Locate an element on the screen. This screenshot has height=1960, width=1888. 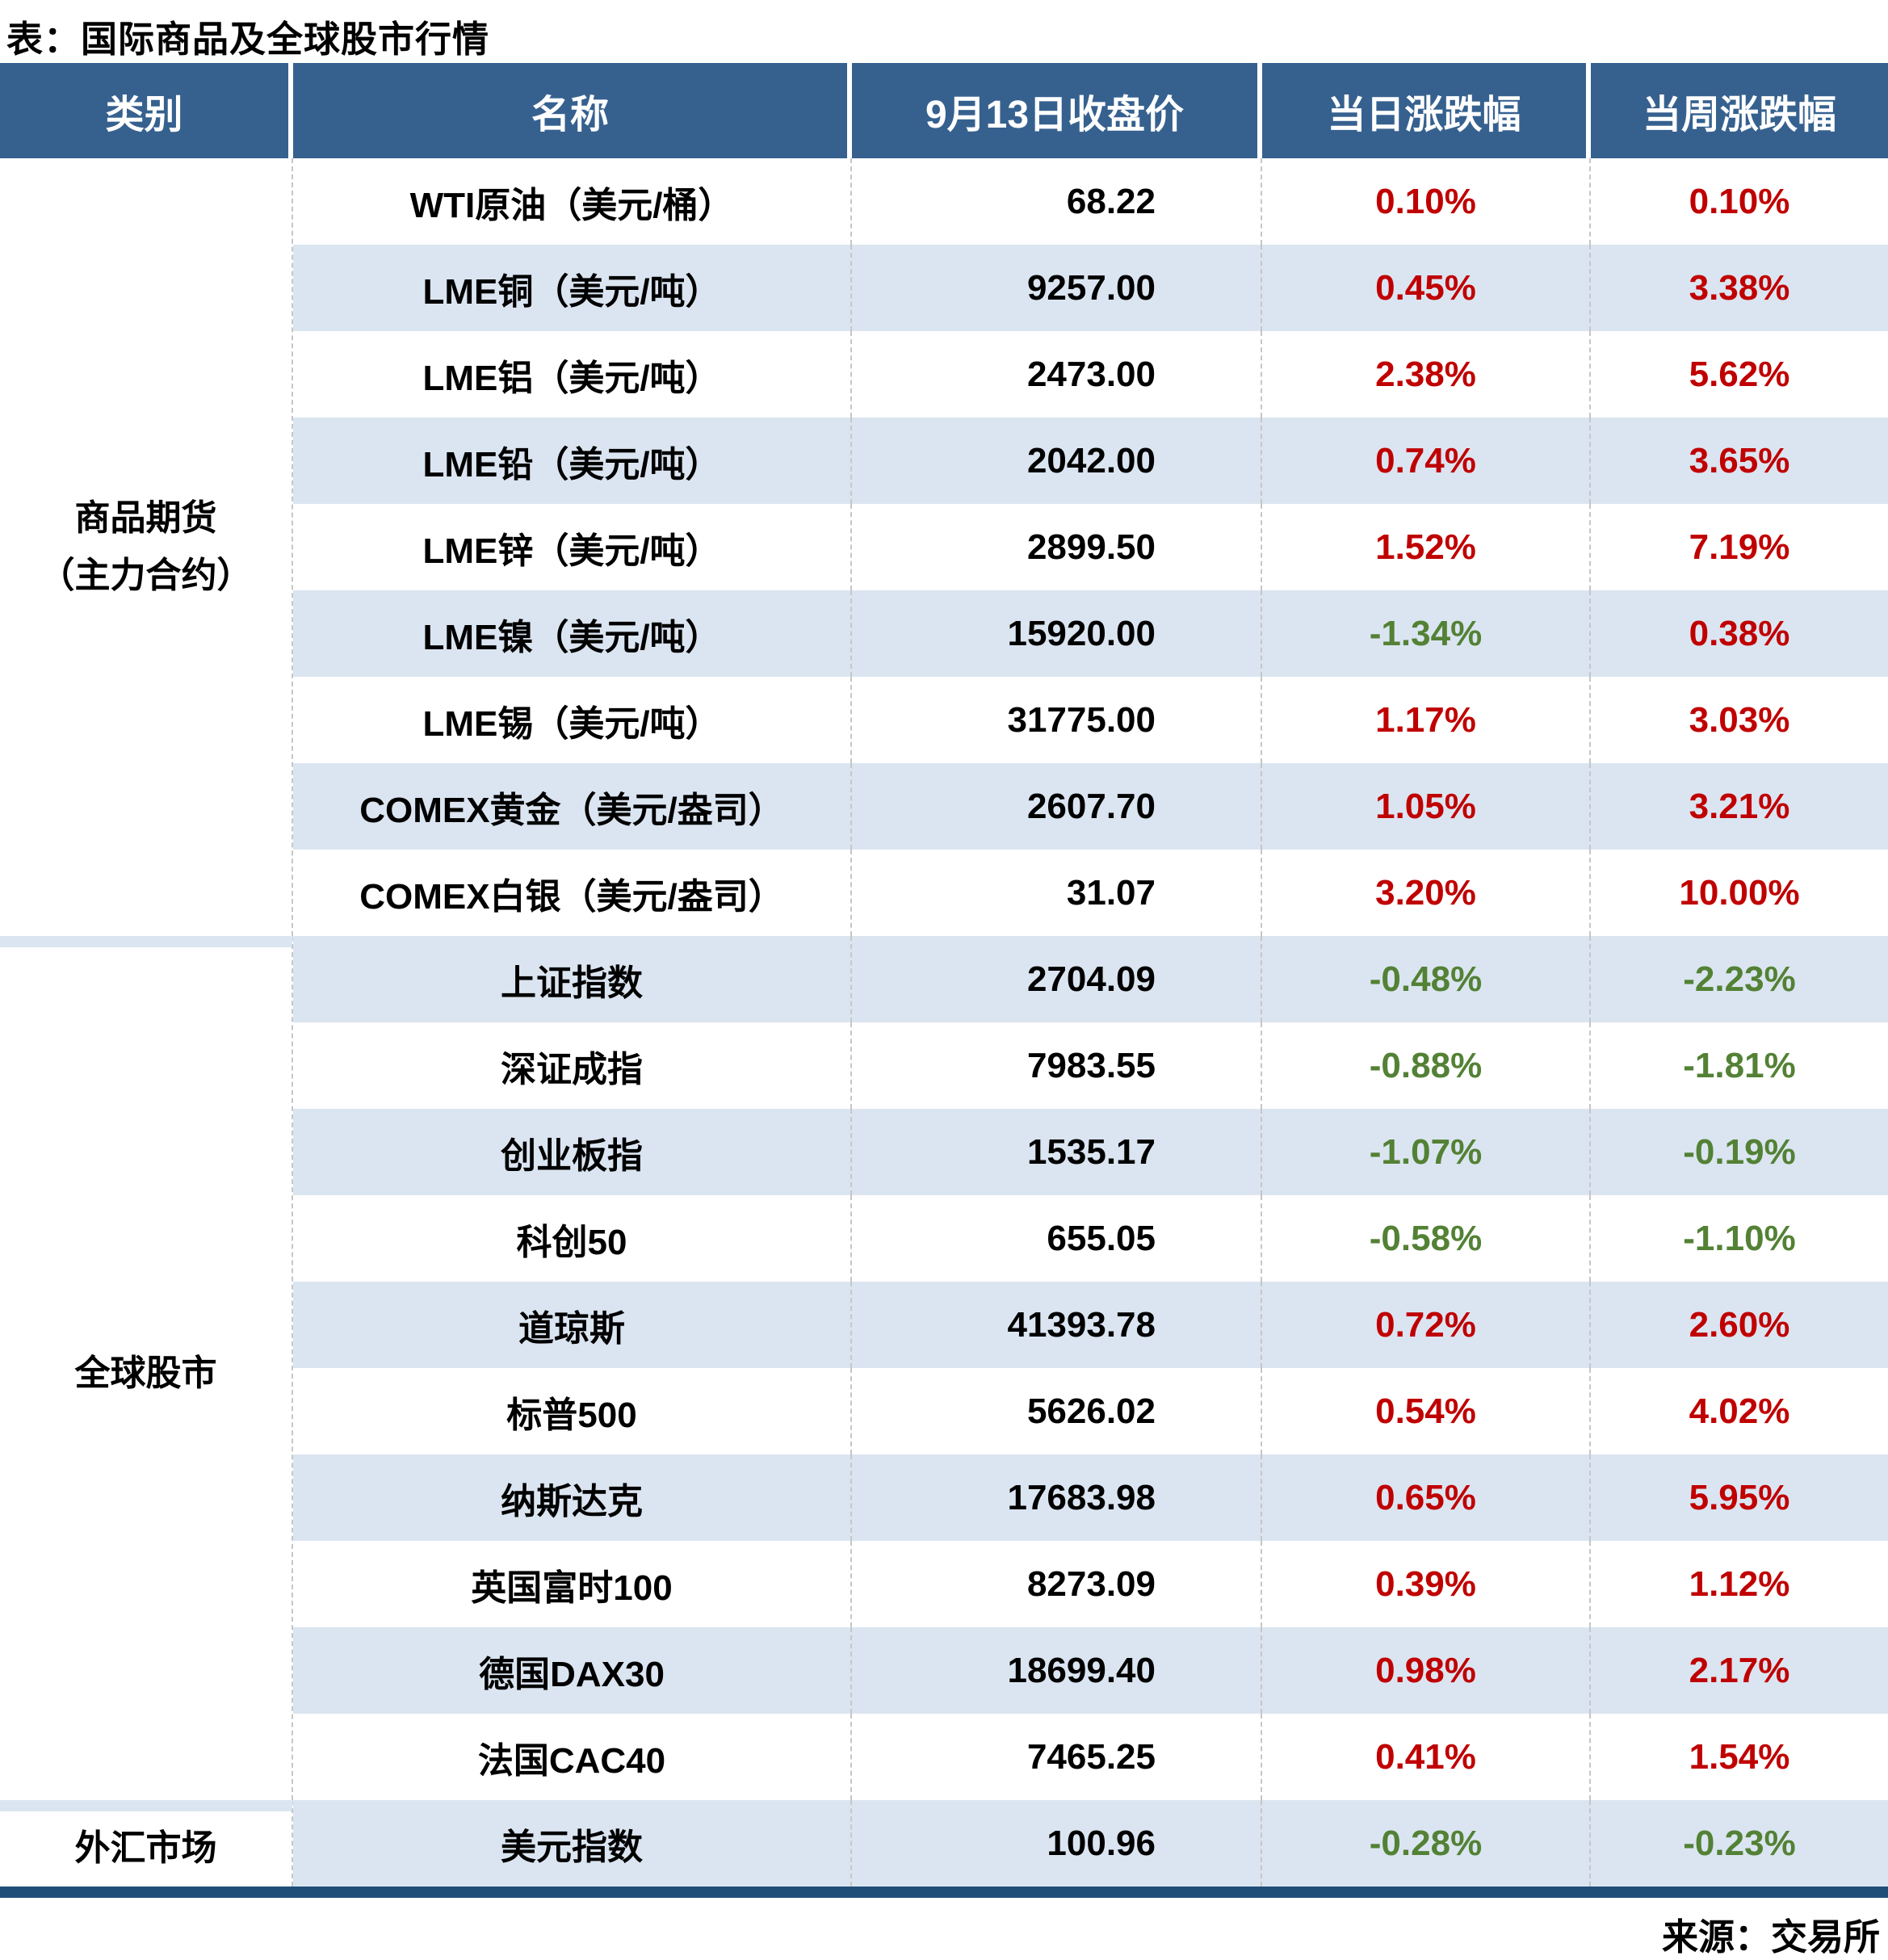
day-change-cell: 0.98% is located at coordinates (1426, 1670).